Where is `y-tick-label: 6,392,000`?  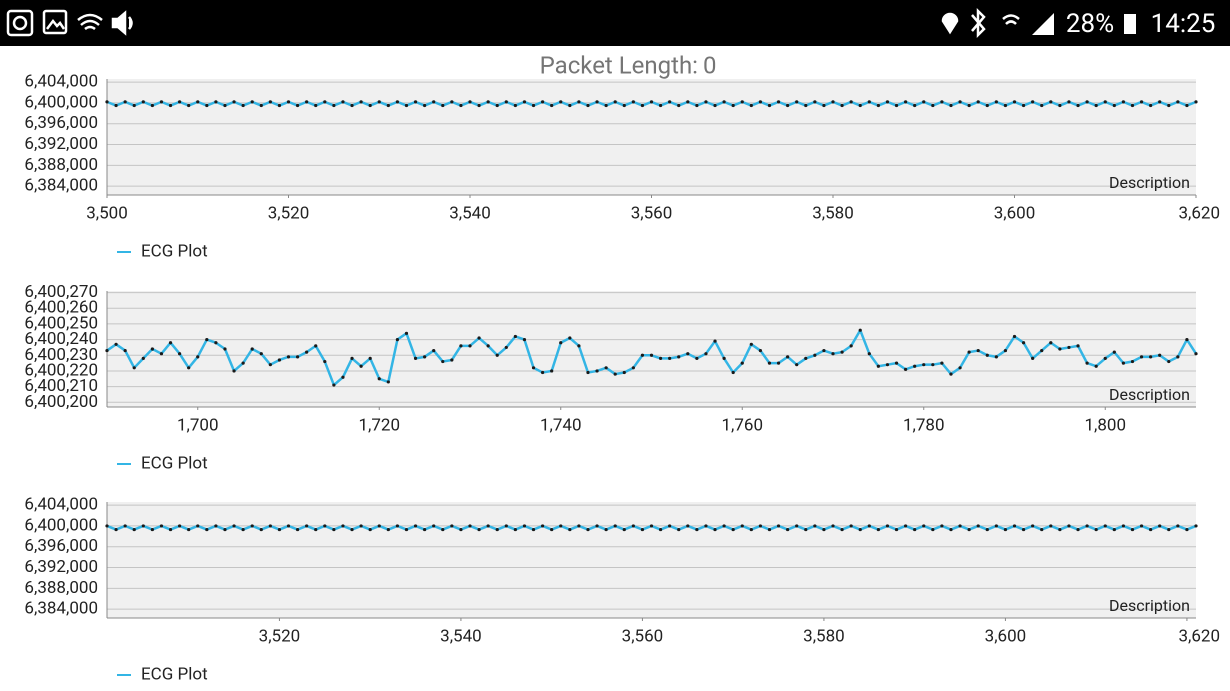 y-tick-label: 6,392,000 is located at coordinates (61, 144).